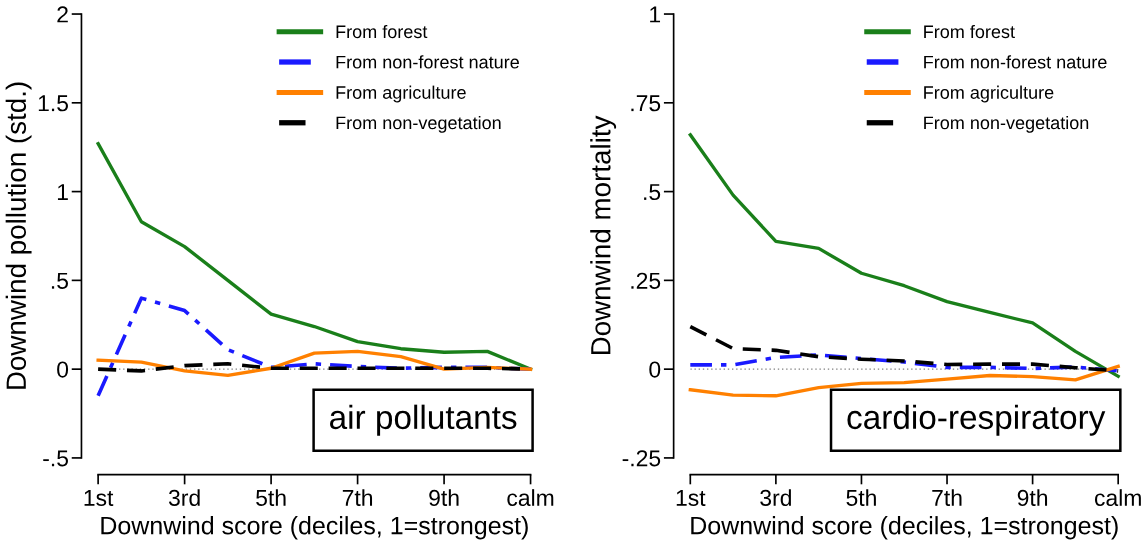 The image size is (1141, 540). I want to click on annotation: cardio-respiratory, so click(976, 420).